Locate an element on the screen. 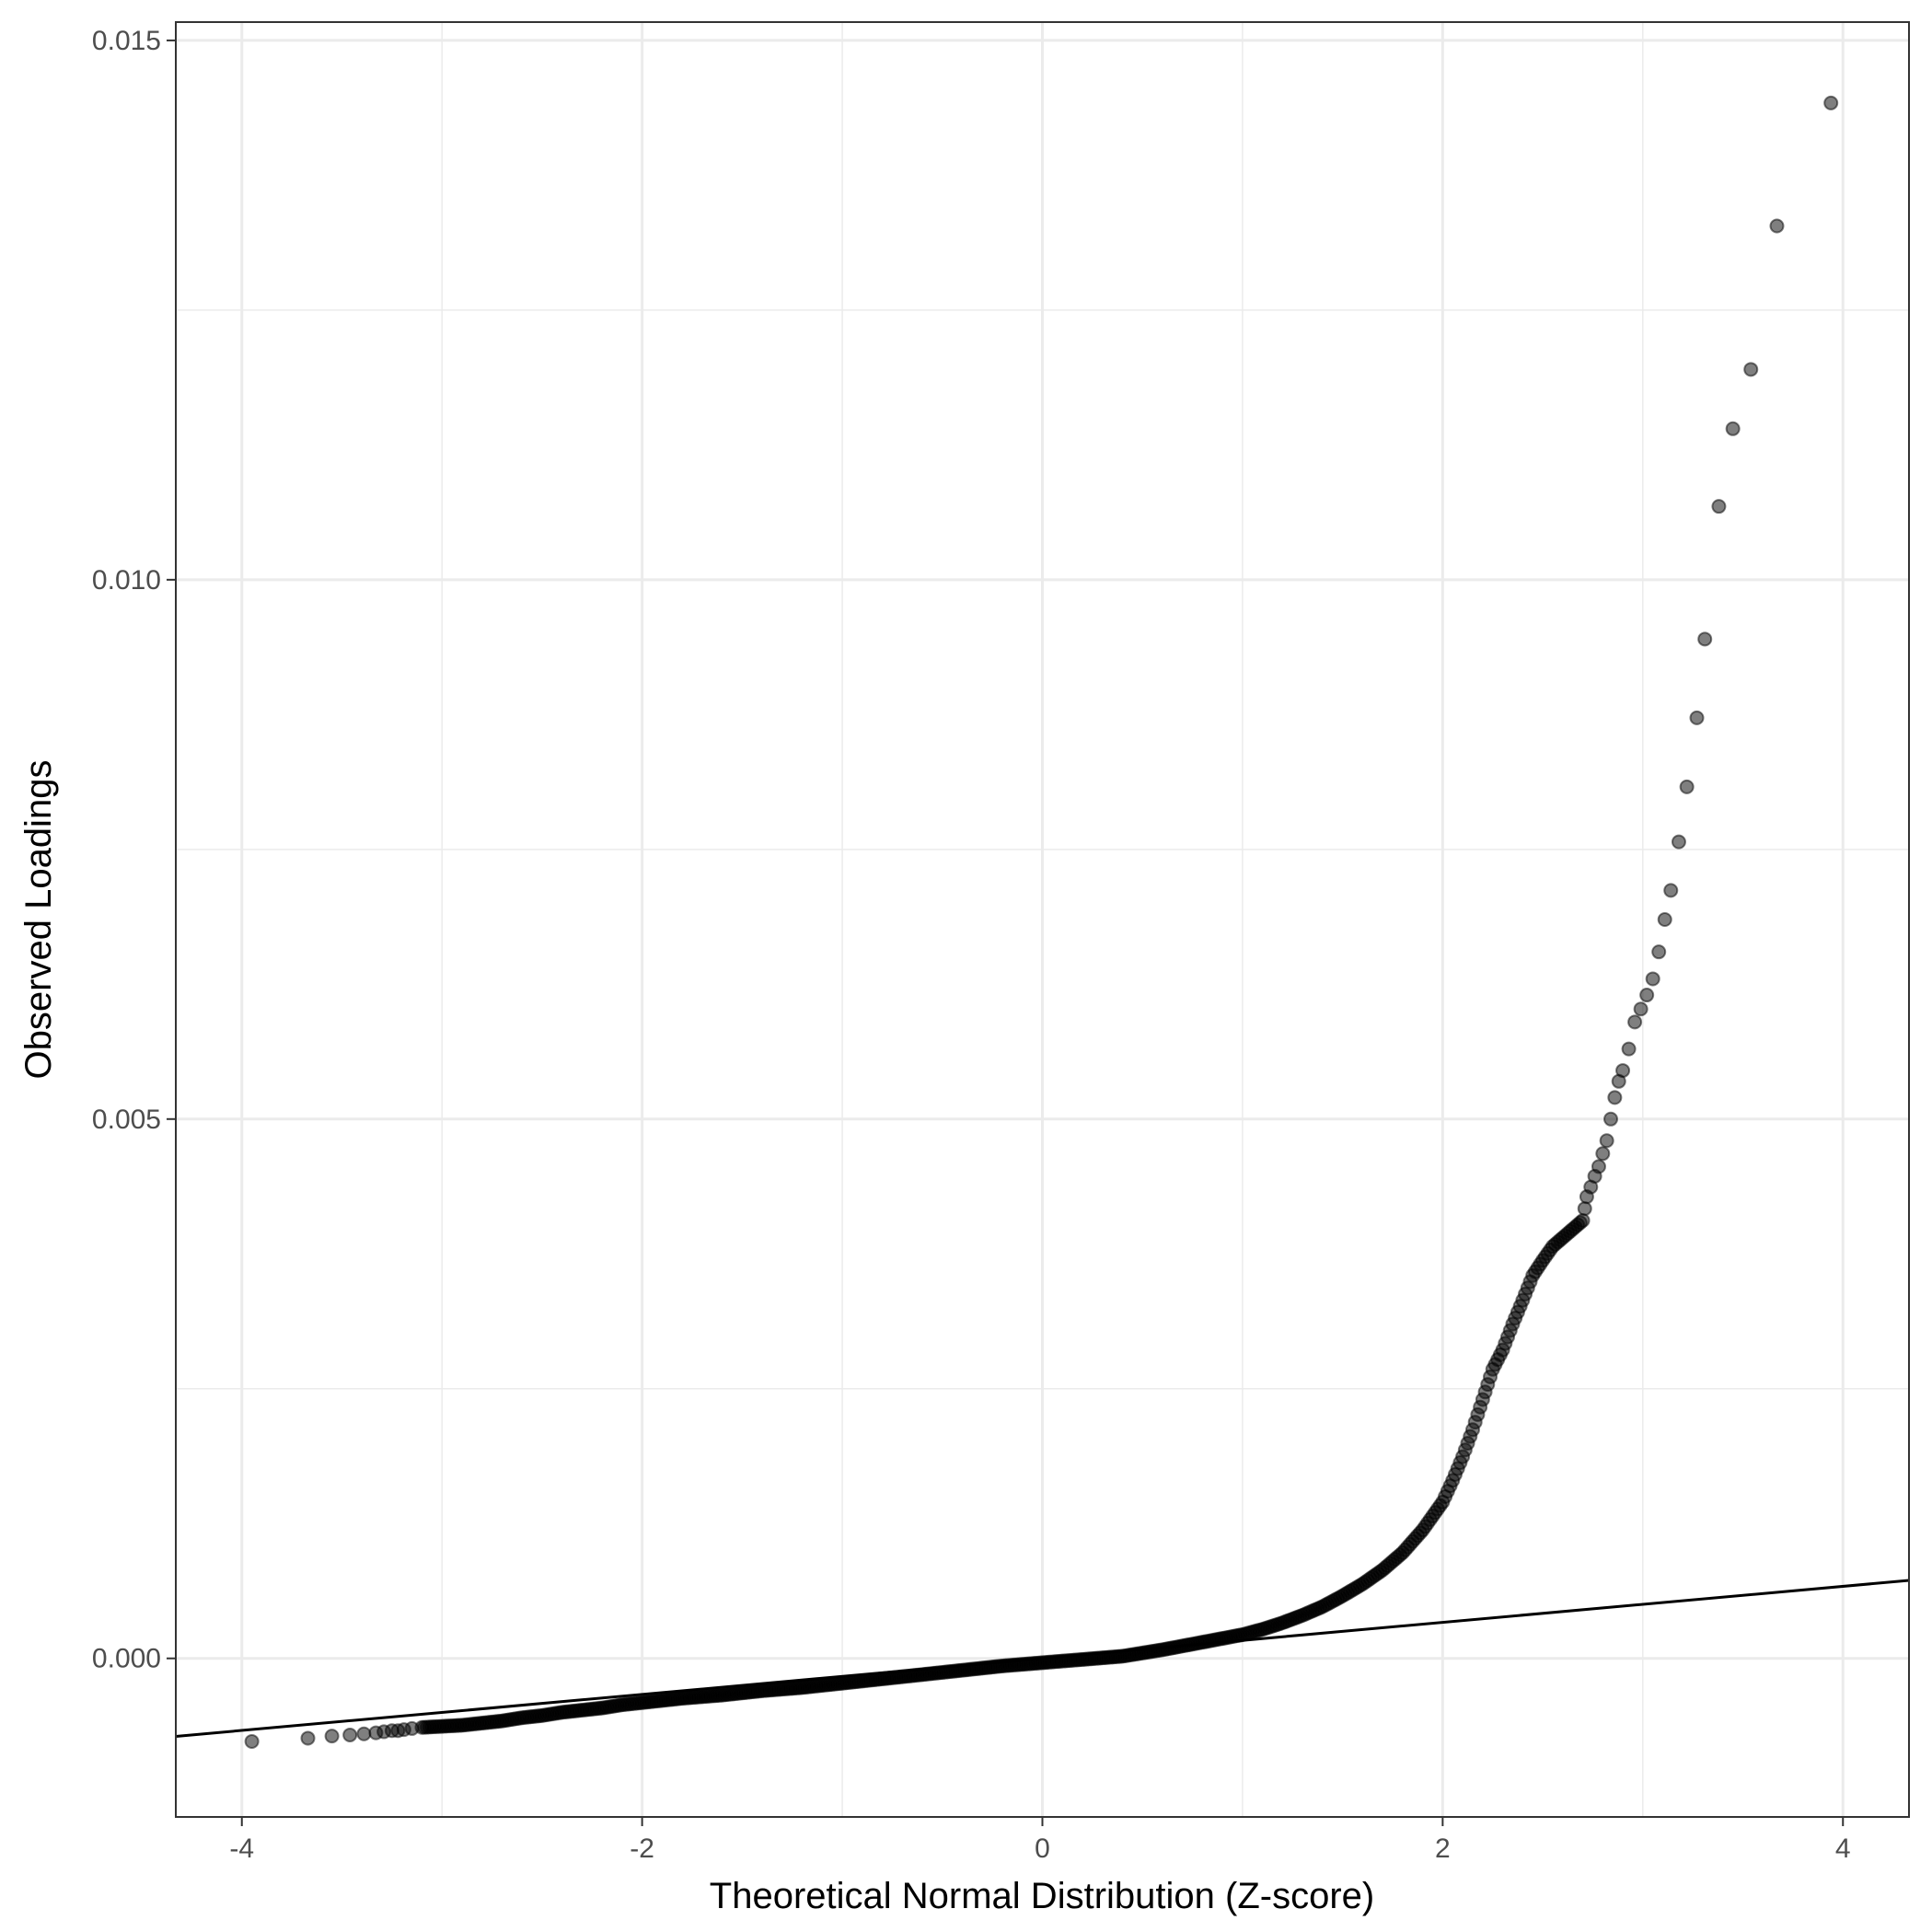 The image size is (1932, 1932). x-tick-label: -2 is located at coordinates (642, 1849).